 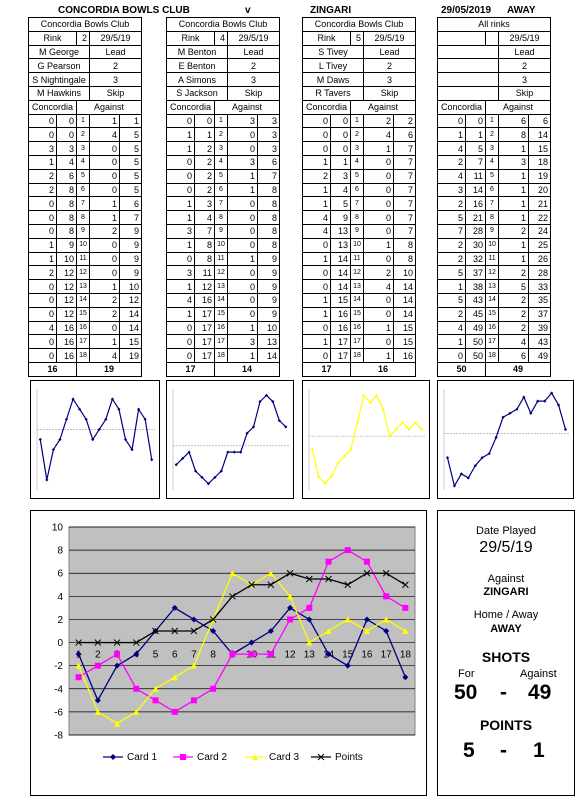 What do you see at coordinates (518, 369) in the screenshot?
I see `total-against: 49` at bounding box center [518, 369].